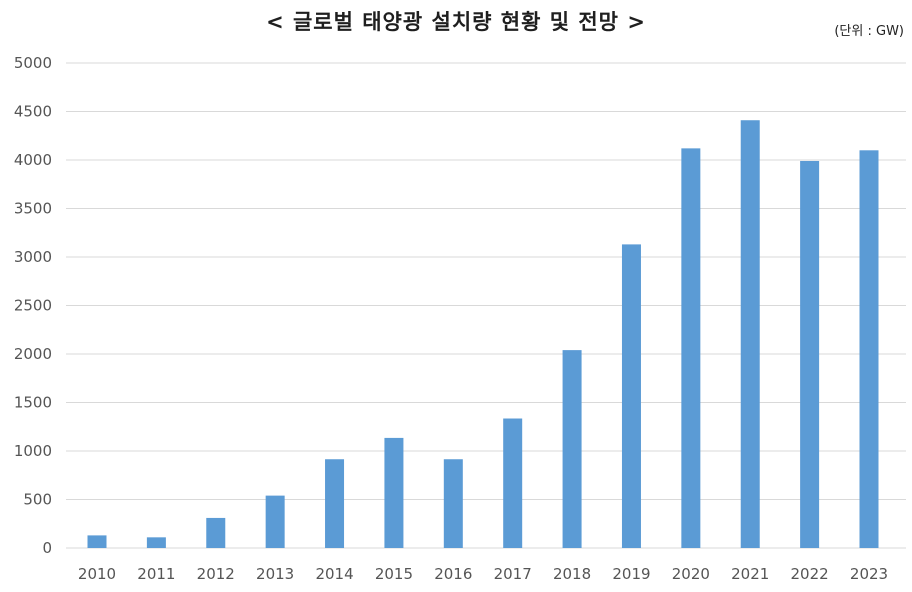 The height and width of the screenshot is (592, 912). Describe the element at coordinates (37, 500) in the screenshot. I see `y-tick-label: 500` at that location.